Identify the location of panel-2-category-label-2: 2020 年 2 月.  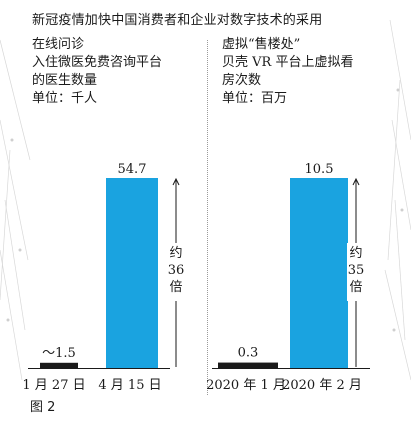
(322, 385).